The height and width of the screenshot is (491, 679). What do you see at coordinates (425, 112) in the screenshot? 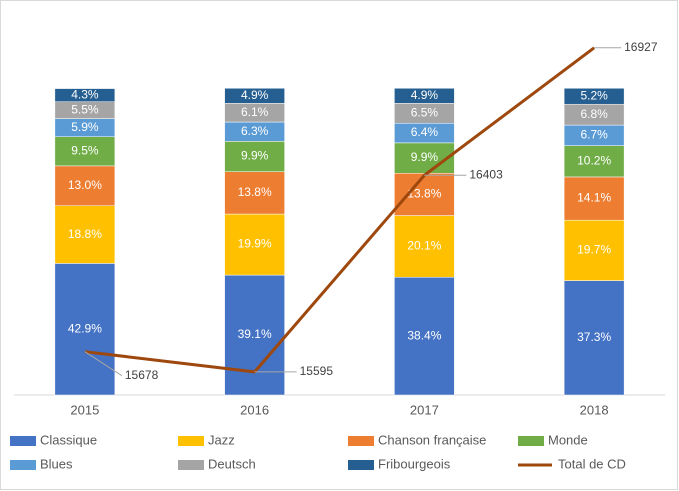
I see `value-label: 6.5%` at bounding box center [425, 112].